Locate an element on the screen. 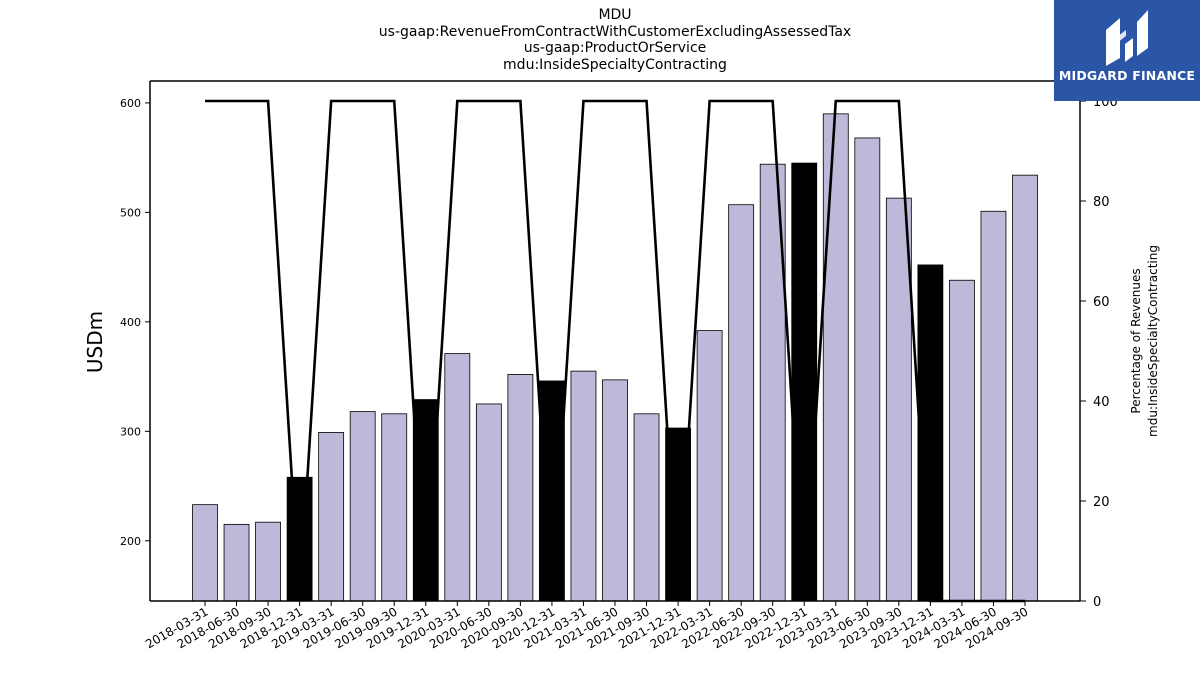 The image size is (1200, 675). chart-title-line-4: mdu:InsideSpecialtyContracting is located at coordinates (615, 65).